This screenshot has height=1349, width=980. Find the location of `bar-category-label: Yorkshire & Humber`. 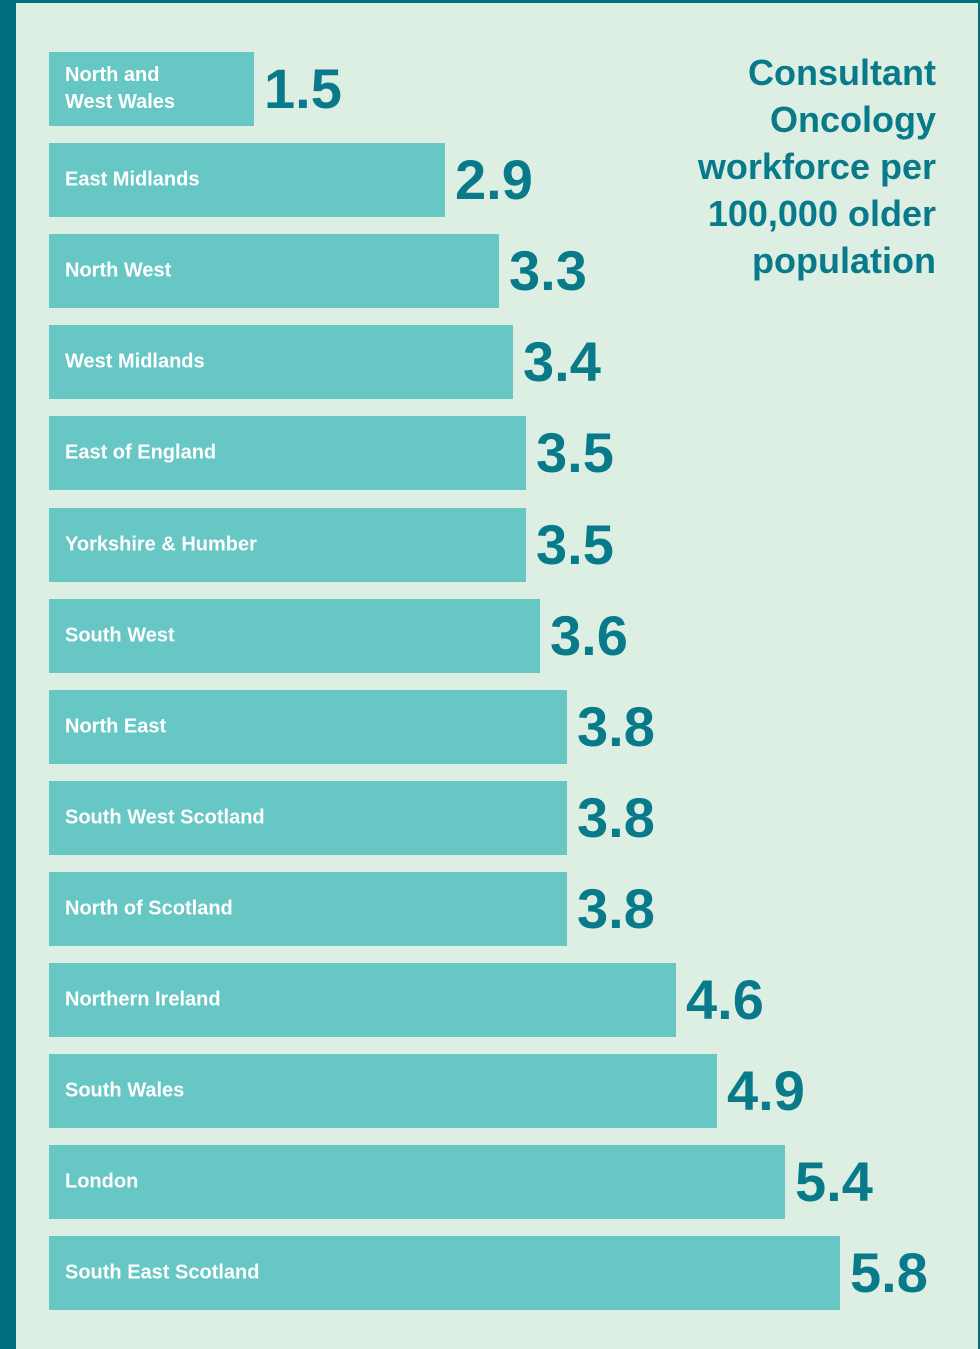

bar-category-label: Yorkshire & Humber is located at coordinates (161, 544).